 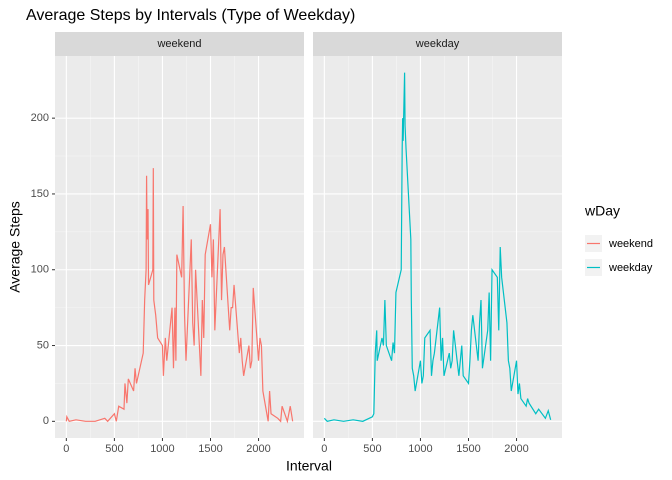 What do you see at coordinates (309, 466) in the screenshot?
I see `x-axis-title: Interval` at bounding box center [309, 466].